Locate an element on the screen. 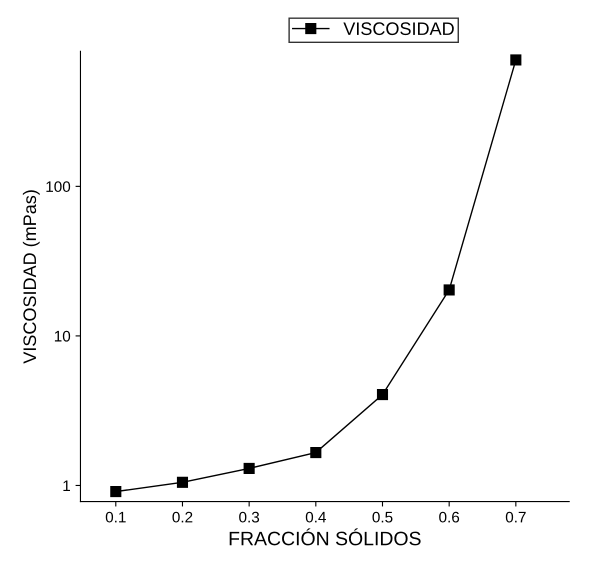 This screenshot has width=596, height=570. x-tick-label: 0.2 is located at coordinates (182, 517).